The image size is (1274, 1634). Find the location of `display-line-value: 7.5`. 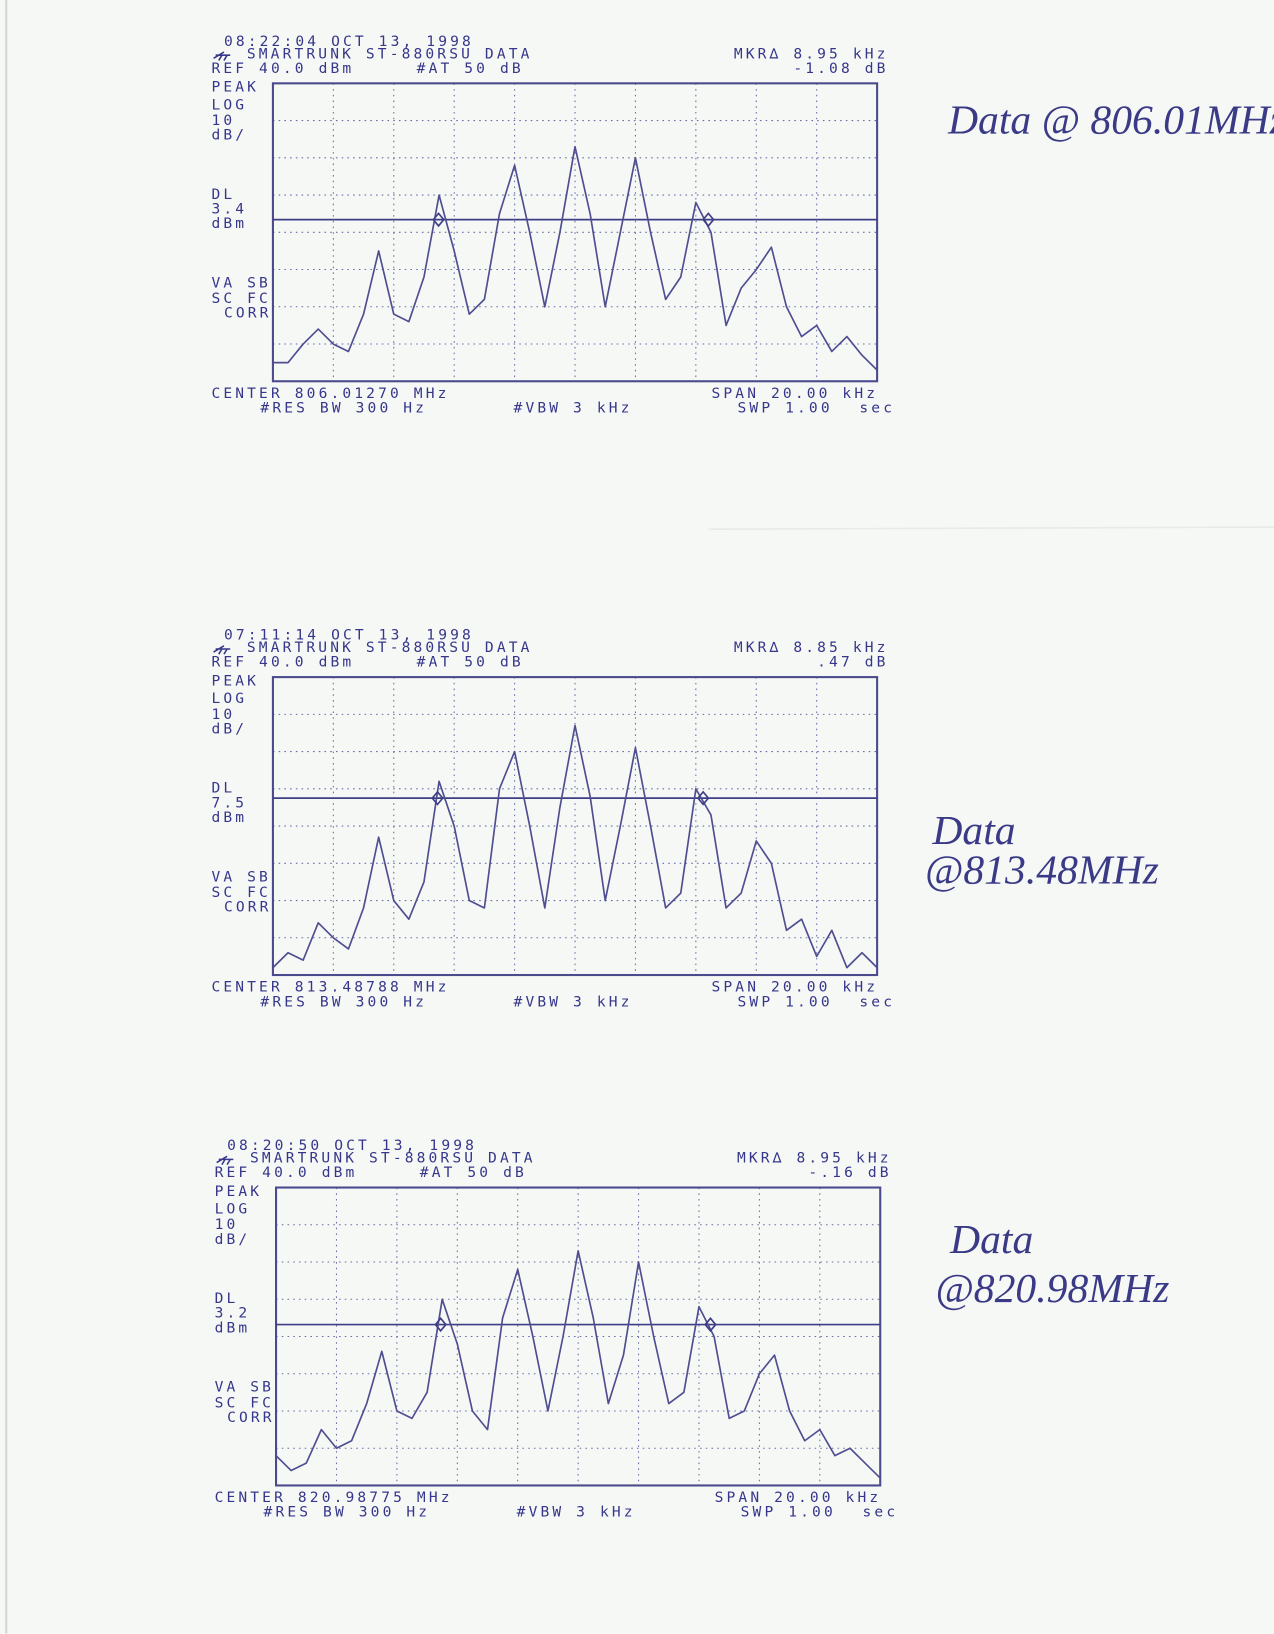

display-line-value: 7.5 is located at coordinates (229, 802).